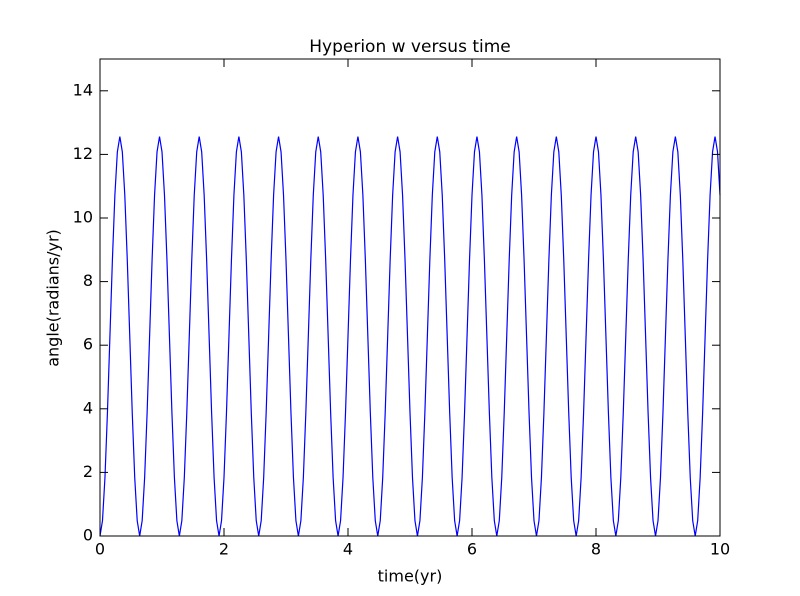 The image size is (800, 596). What do you see at coordinates (410, 576) in the screenshot?
I see `x-axis-label: time(yr)` at bounding box center [410, 576].